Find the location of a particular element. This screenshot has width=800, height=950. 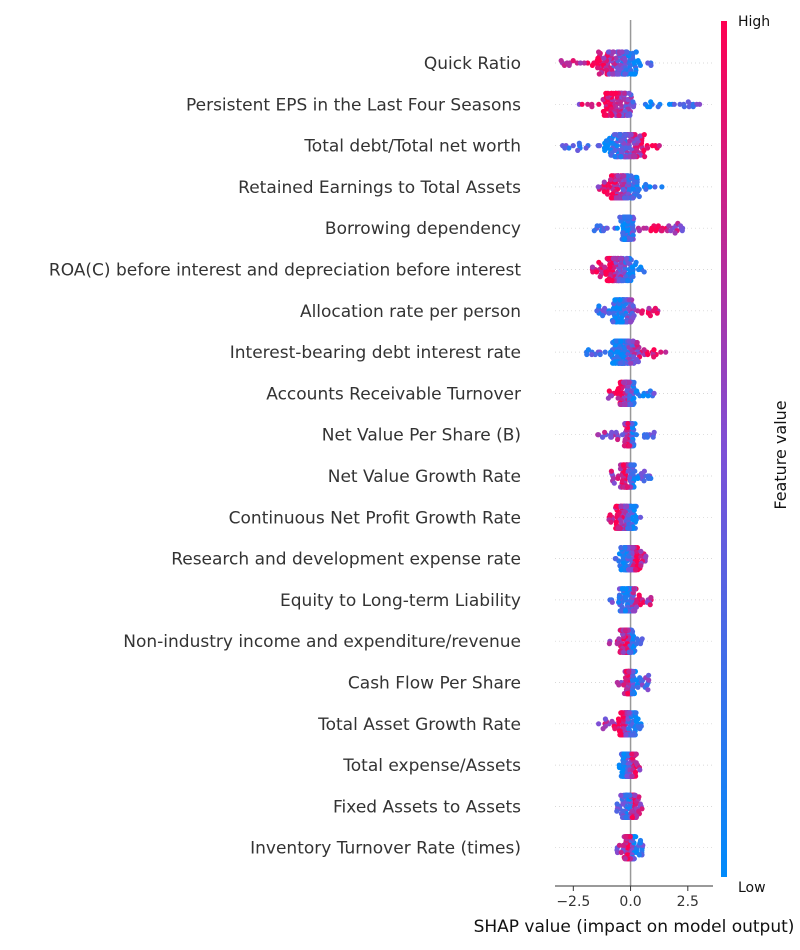

feature-label: Cash Flow Per Share is located at coordinates (434, 684).